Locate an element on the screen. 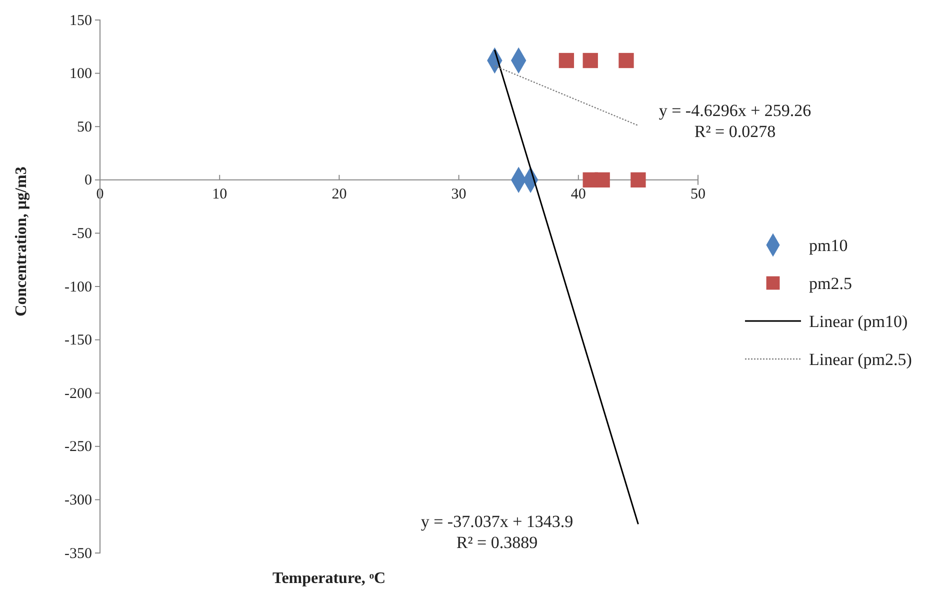 The image size is (950, 590). y-tick-label: -100 is located at coordinates (78, 287).